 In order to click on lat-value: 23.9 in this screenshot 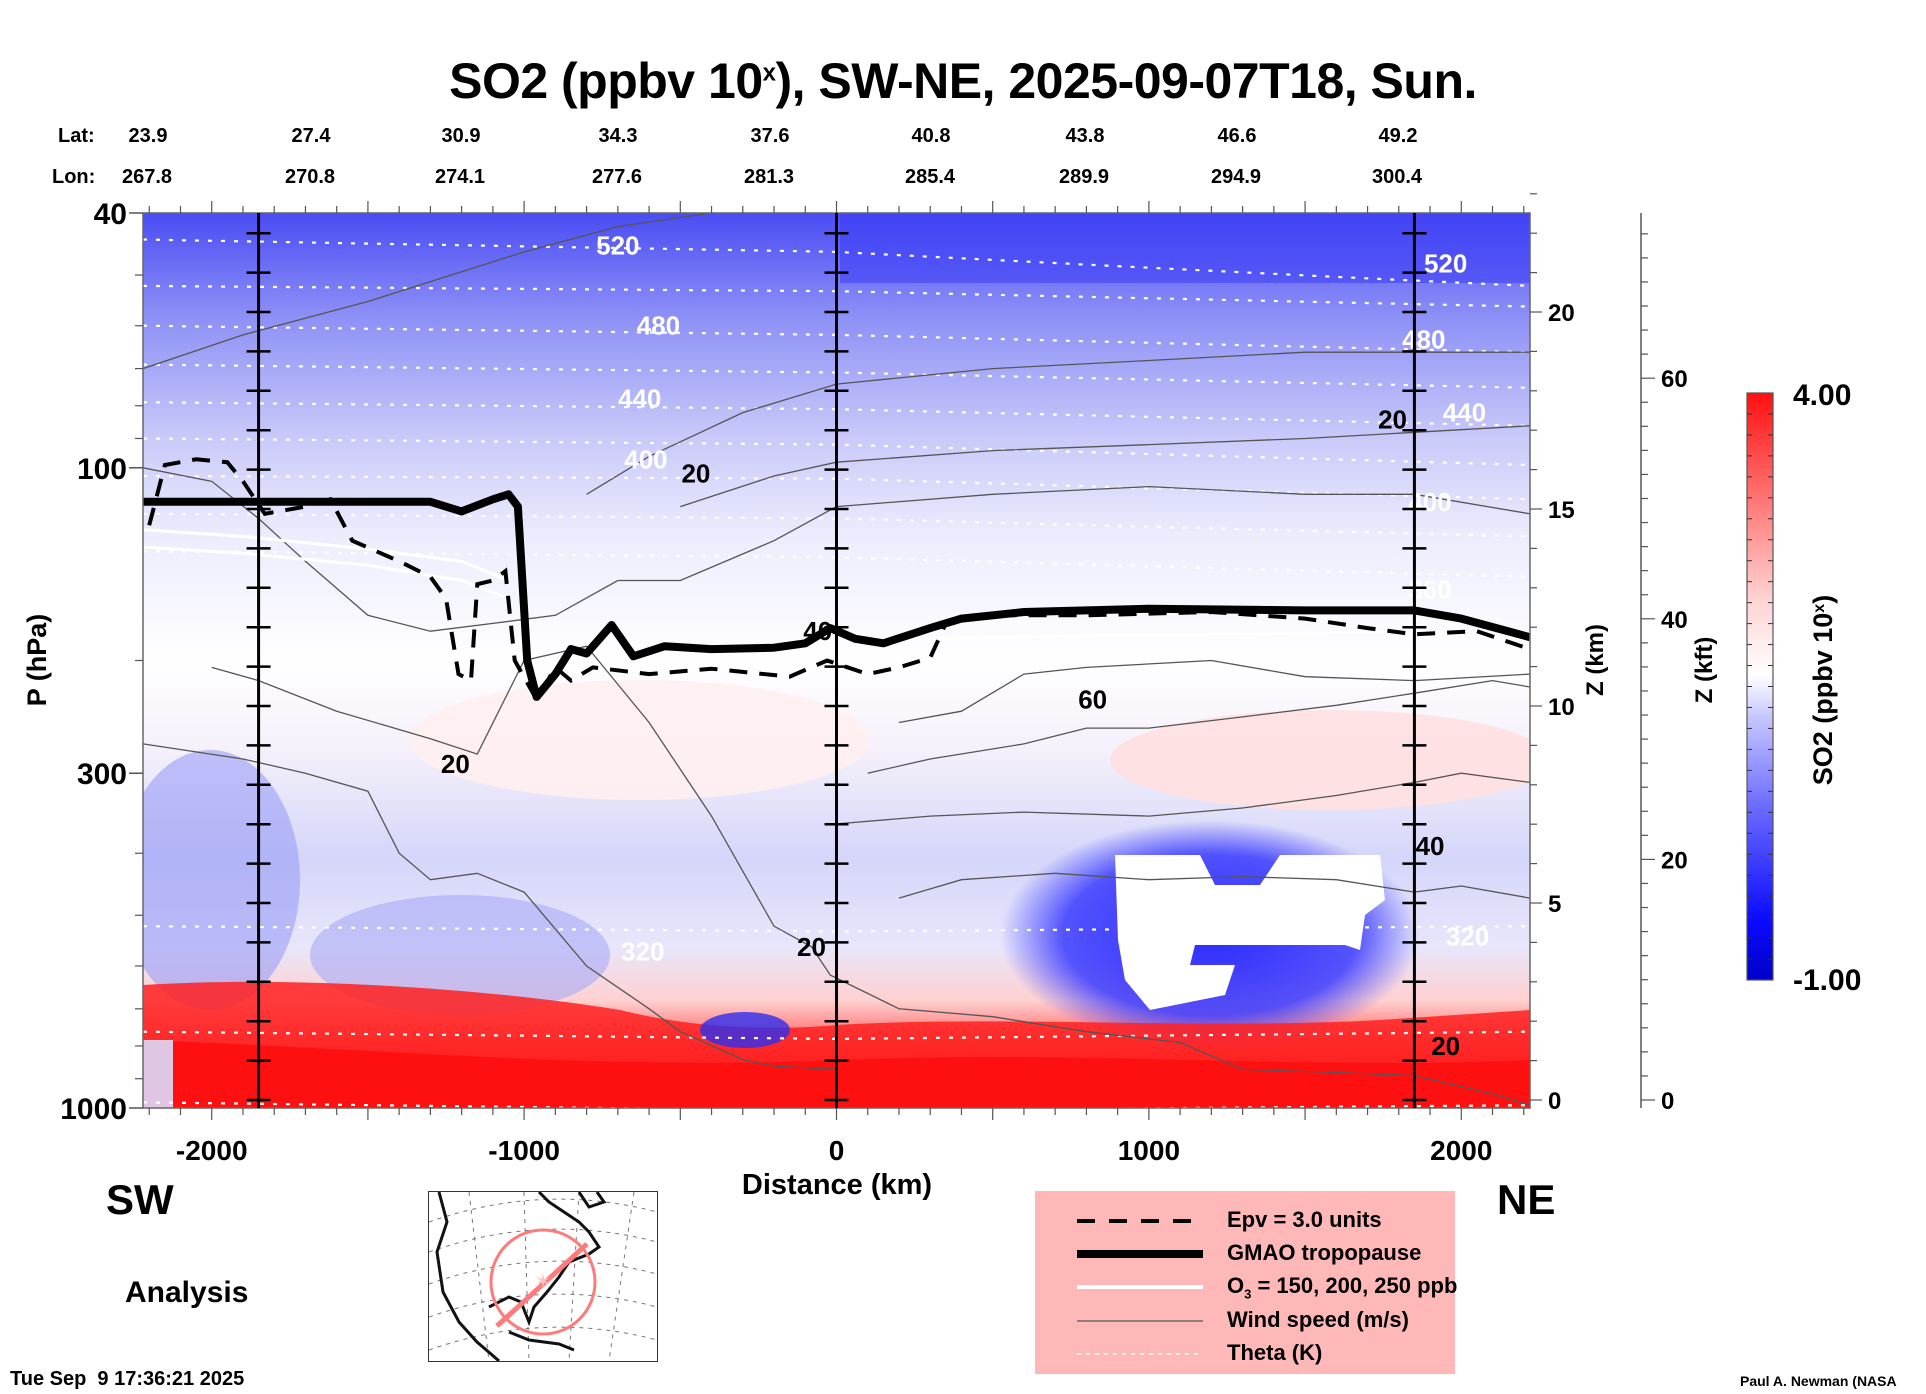, I will do `click(148, 136)`.